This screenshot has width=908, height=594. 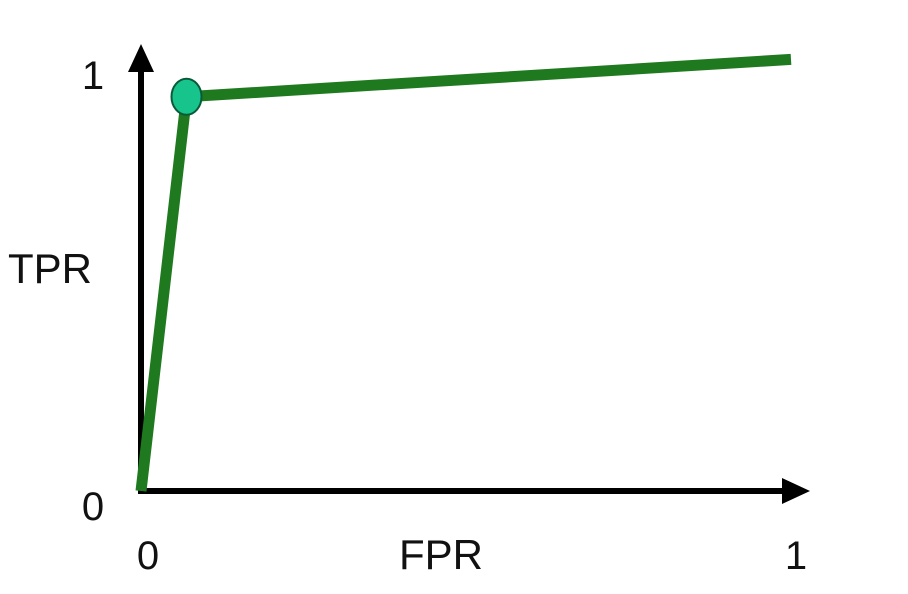 What do you see at coordinates (50, 268) in the screenshot?
I see `y-axis-title: TPR` at bounding box center [50, 268].